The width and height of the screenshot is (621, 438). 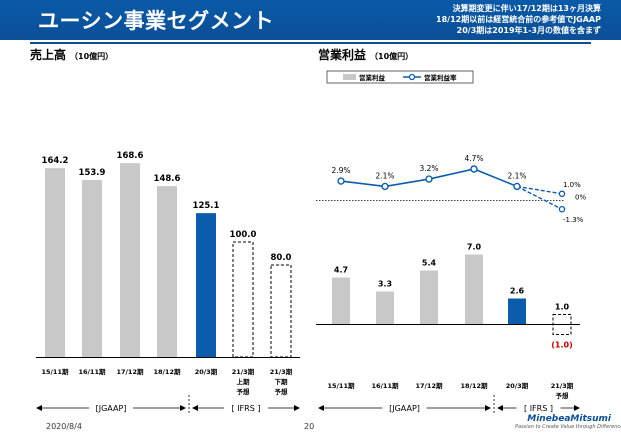 What do you see at coordinates (474, 385) in the screenshot?
I see `profit-category-label: 18/12期` at bounding box center [474, 385].